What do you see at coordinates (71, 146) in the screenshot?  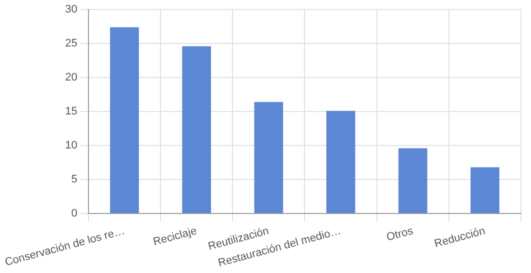 I see `y-tick-label: 10` at bounding box center [71, 146].